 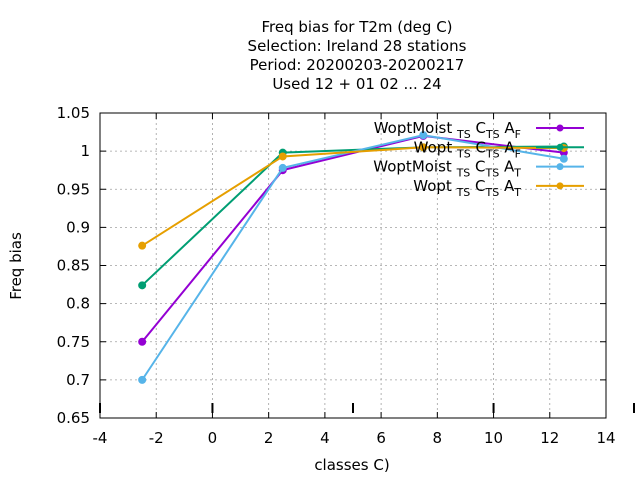 I want to click on legend-label: Wopt TS CTS AT, so click(x=467, y=188).